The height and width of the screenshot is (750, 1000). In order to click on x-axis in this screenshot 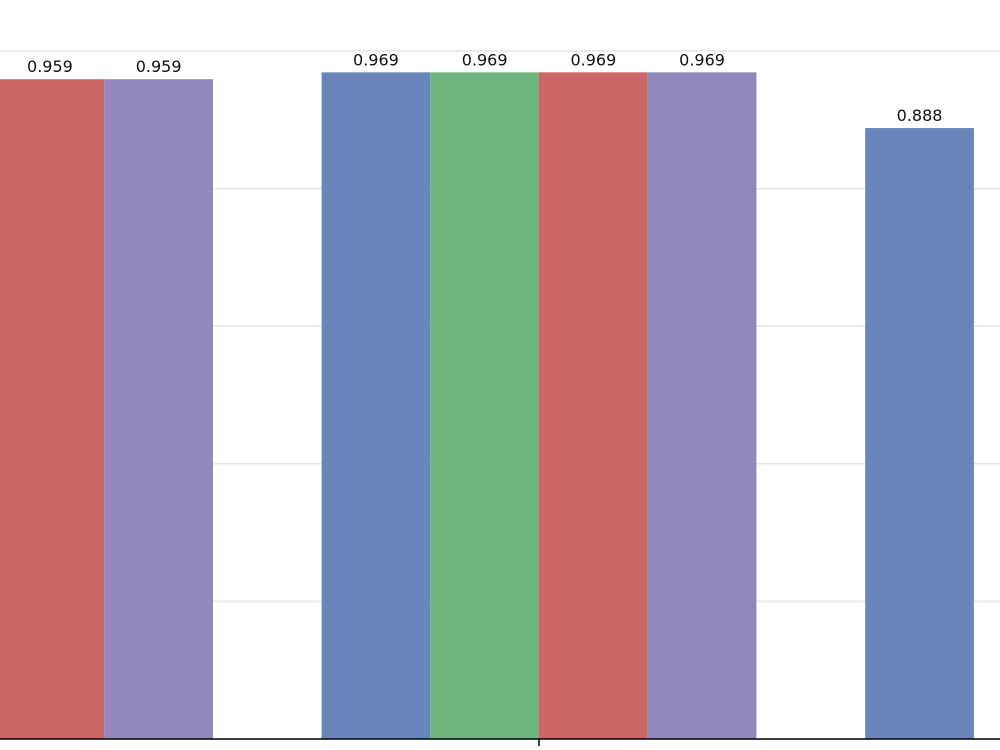, I will do `click(500, 742)`.